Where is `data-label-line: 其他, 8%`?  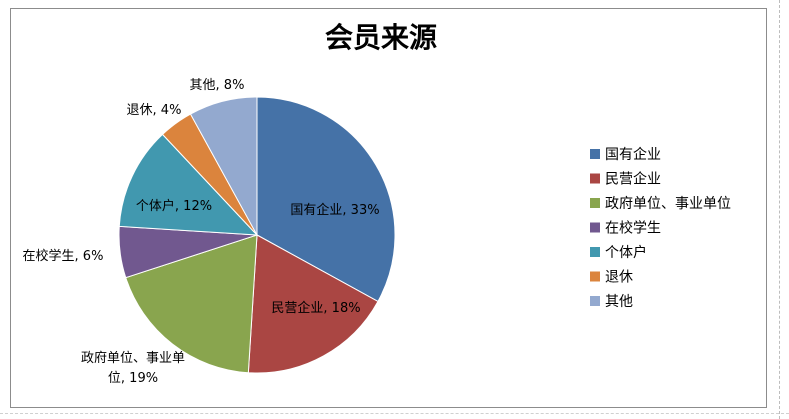
data-label-line: 其他, 8% is located at coordinates (217, 85).